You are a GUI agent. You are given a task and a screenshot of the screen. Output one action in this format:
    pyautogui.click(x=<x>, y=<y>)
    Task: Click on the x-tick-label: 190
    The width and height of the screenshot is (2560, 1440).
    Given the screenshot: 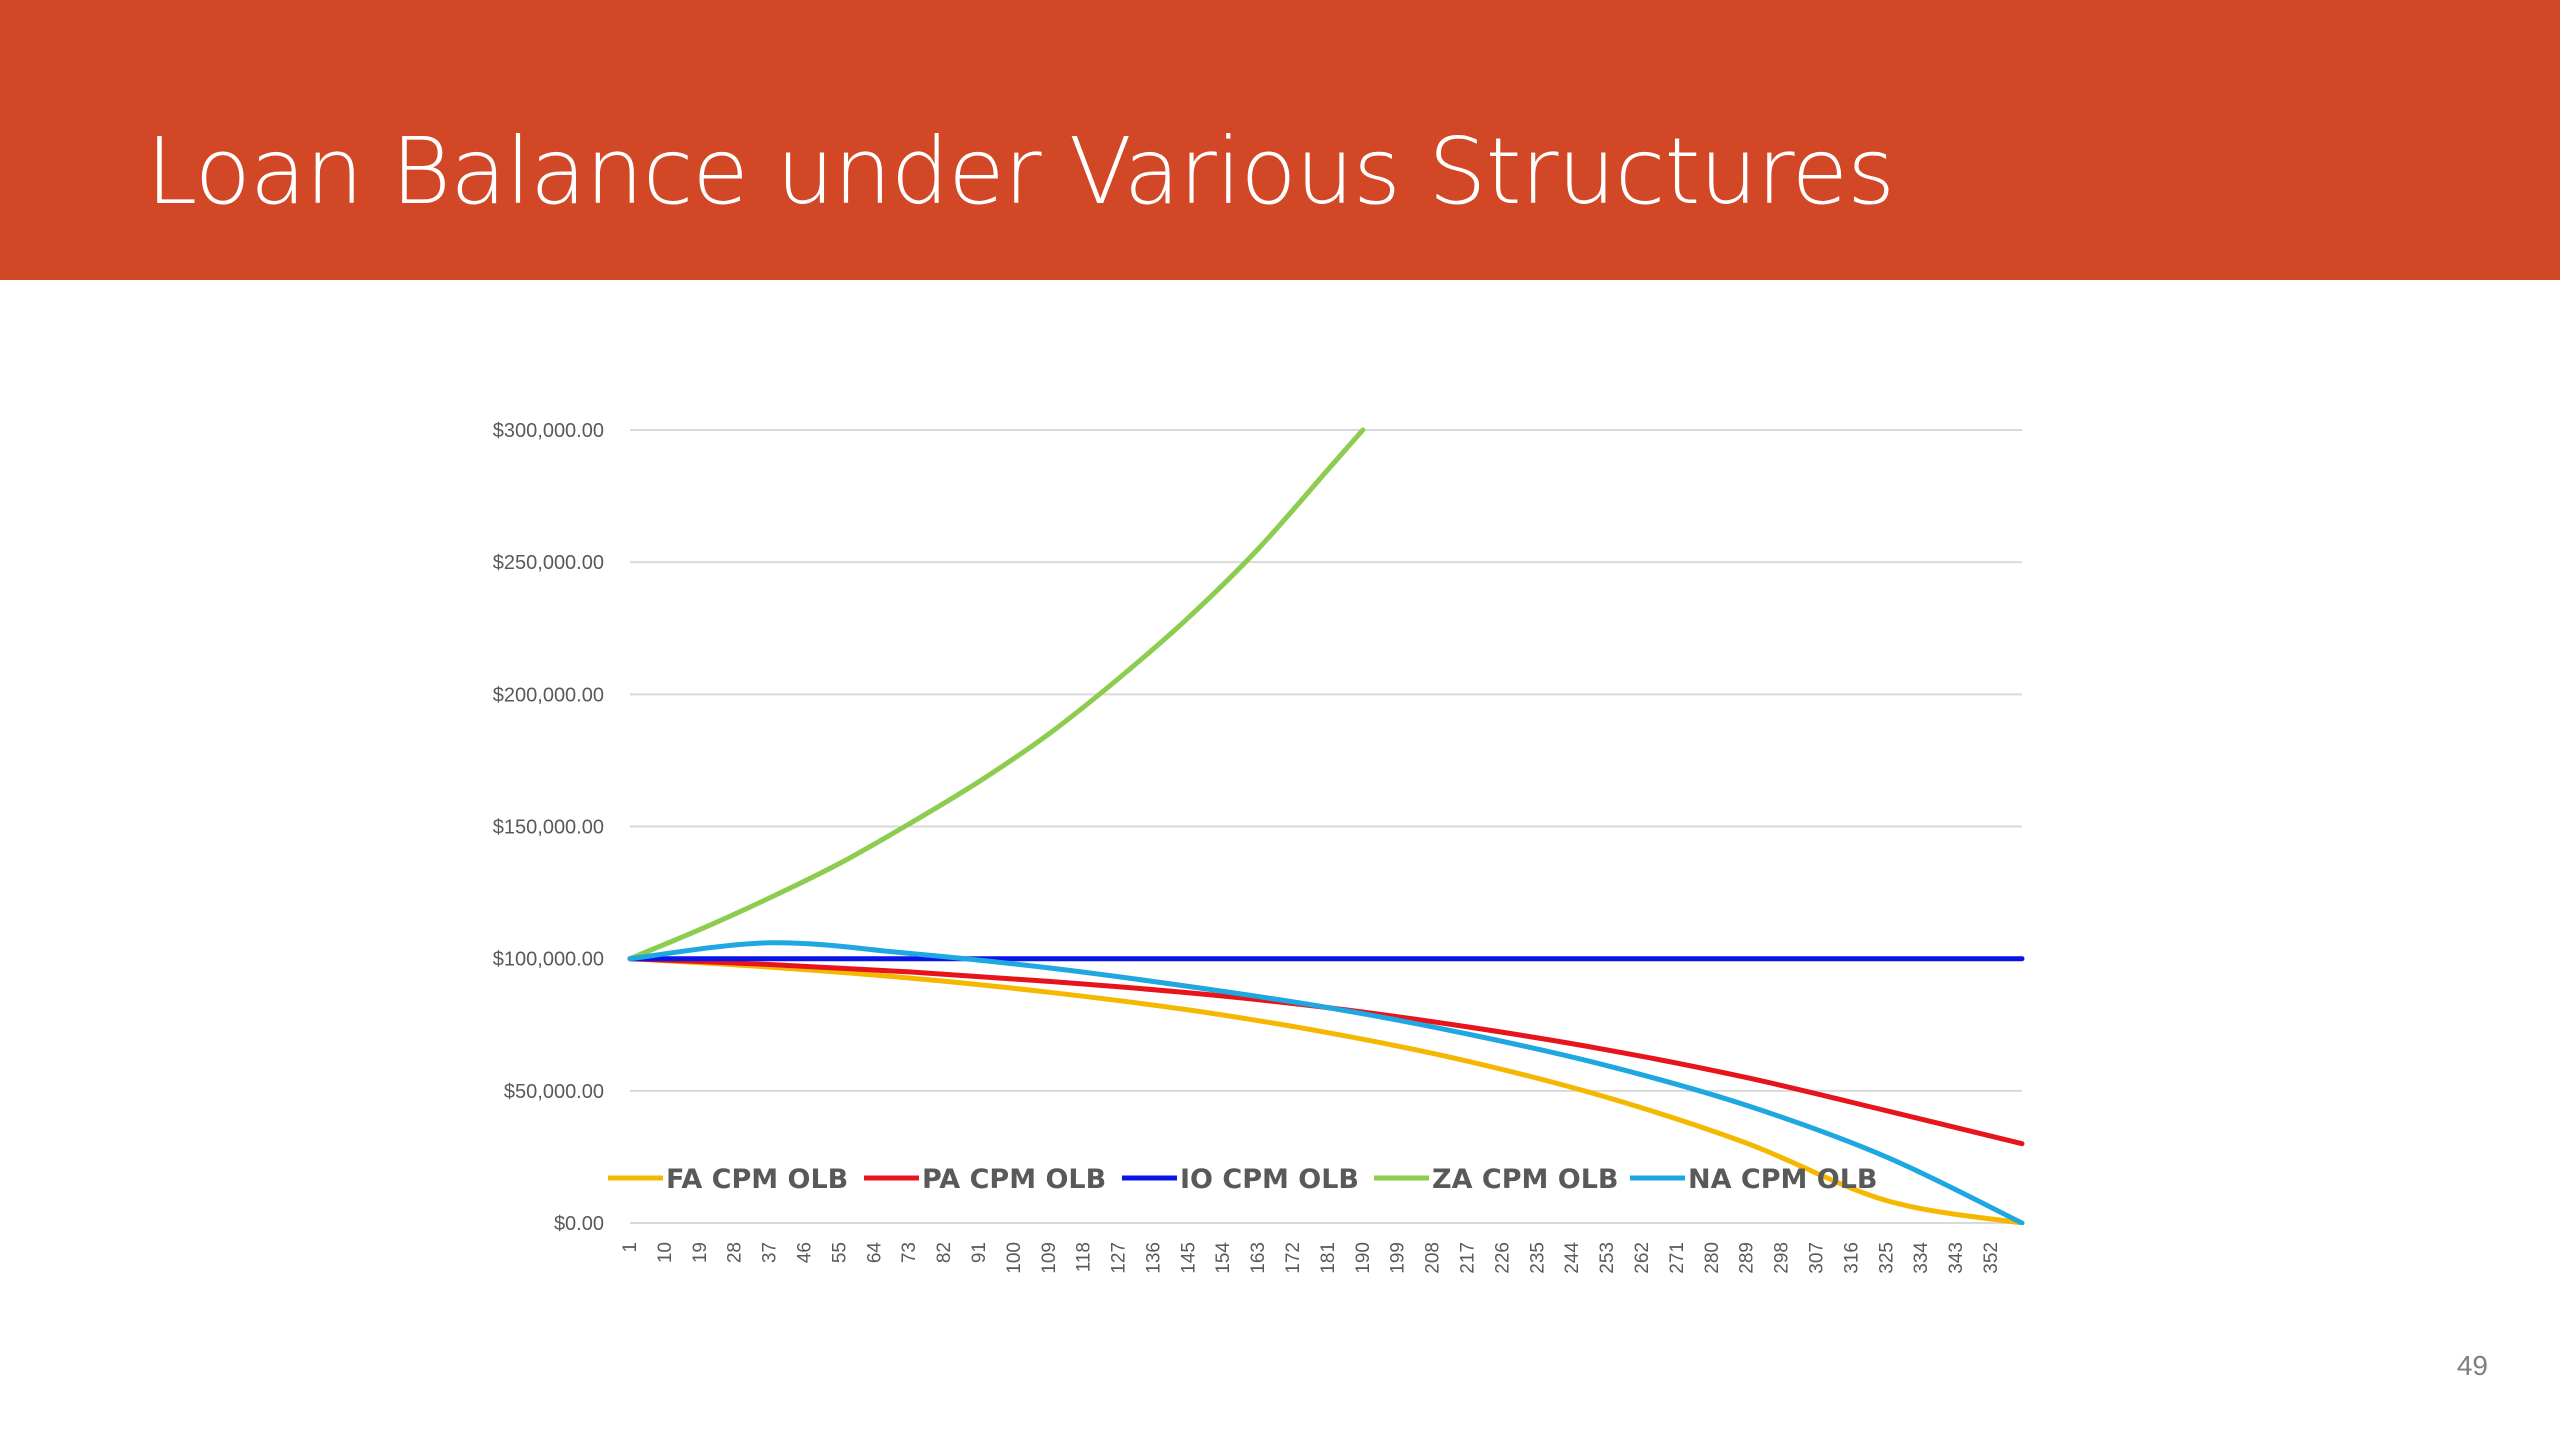 What is the action you would take?
    pyautogui.click(x=1363, y=1258)
    